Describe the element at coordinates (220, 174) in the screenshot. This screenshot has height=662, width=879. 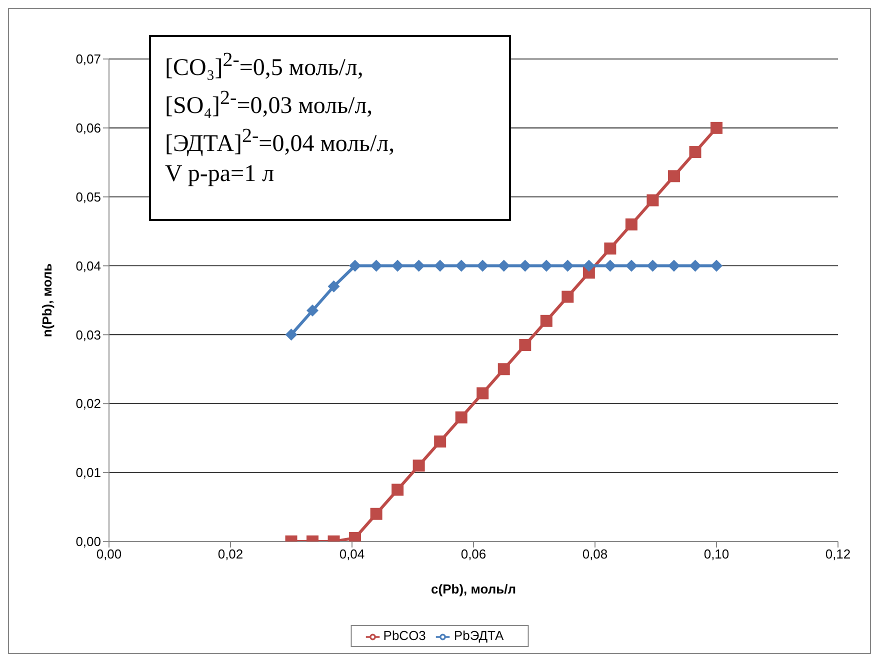
I see `annotation: V р-ра=1 л` at that location.